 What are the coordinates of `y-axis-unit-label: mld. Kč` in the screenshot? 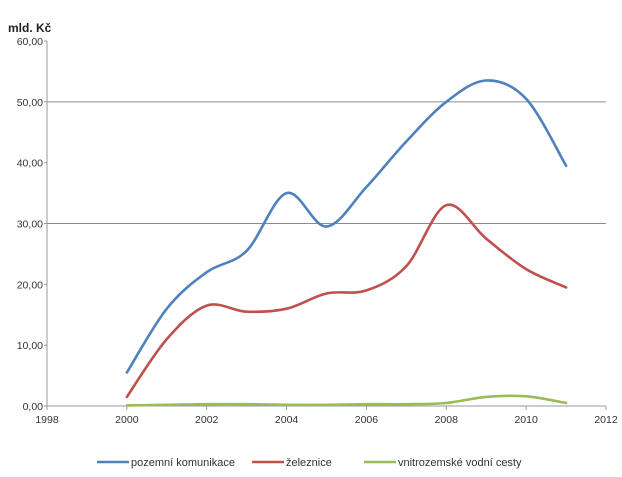 It's located at (30, 28).